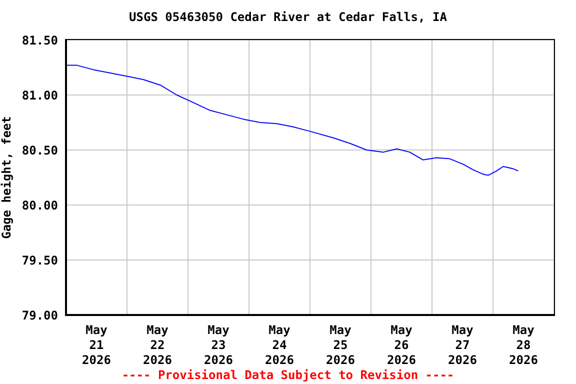  Describe the element at coordinates (288, 375) in the screenshot. I see `text: ---- Provisional Data Subject to Revision ----` at that location.